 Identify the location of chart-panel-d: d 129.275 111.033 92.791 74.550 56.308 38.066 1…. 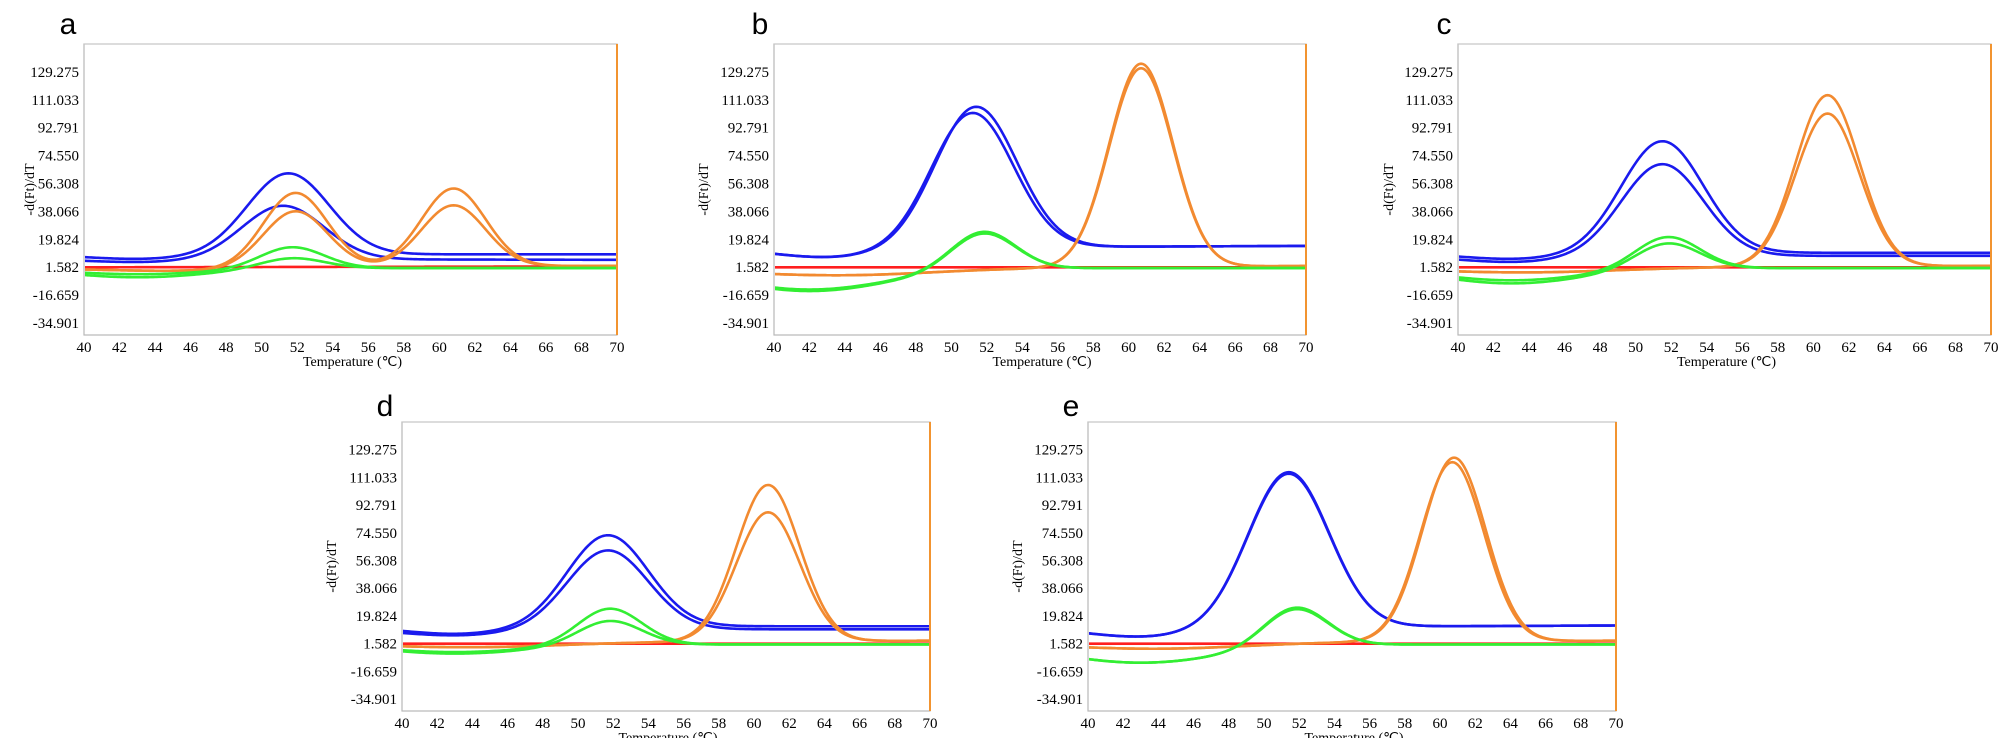
(631, 564).